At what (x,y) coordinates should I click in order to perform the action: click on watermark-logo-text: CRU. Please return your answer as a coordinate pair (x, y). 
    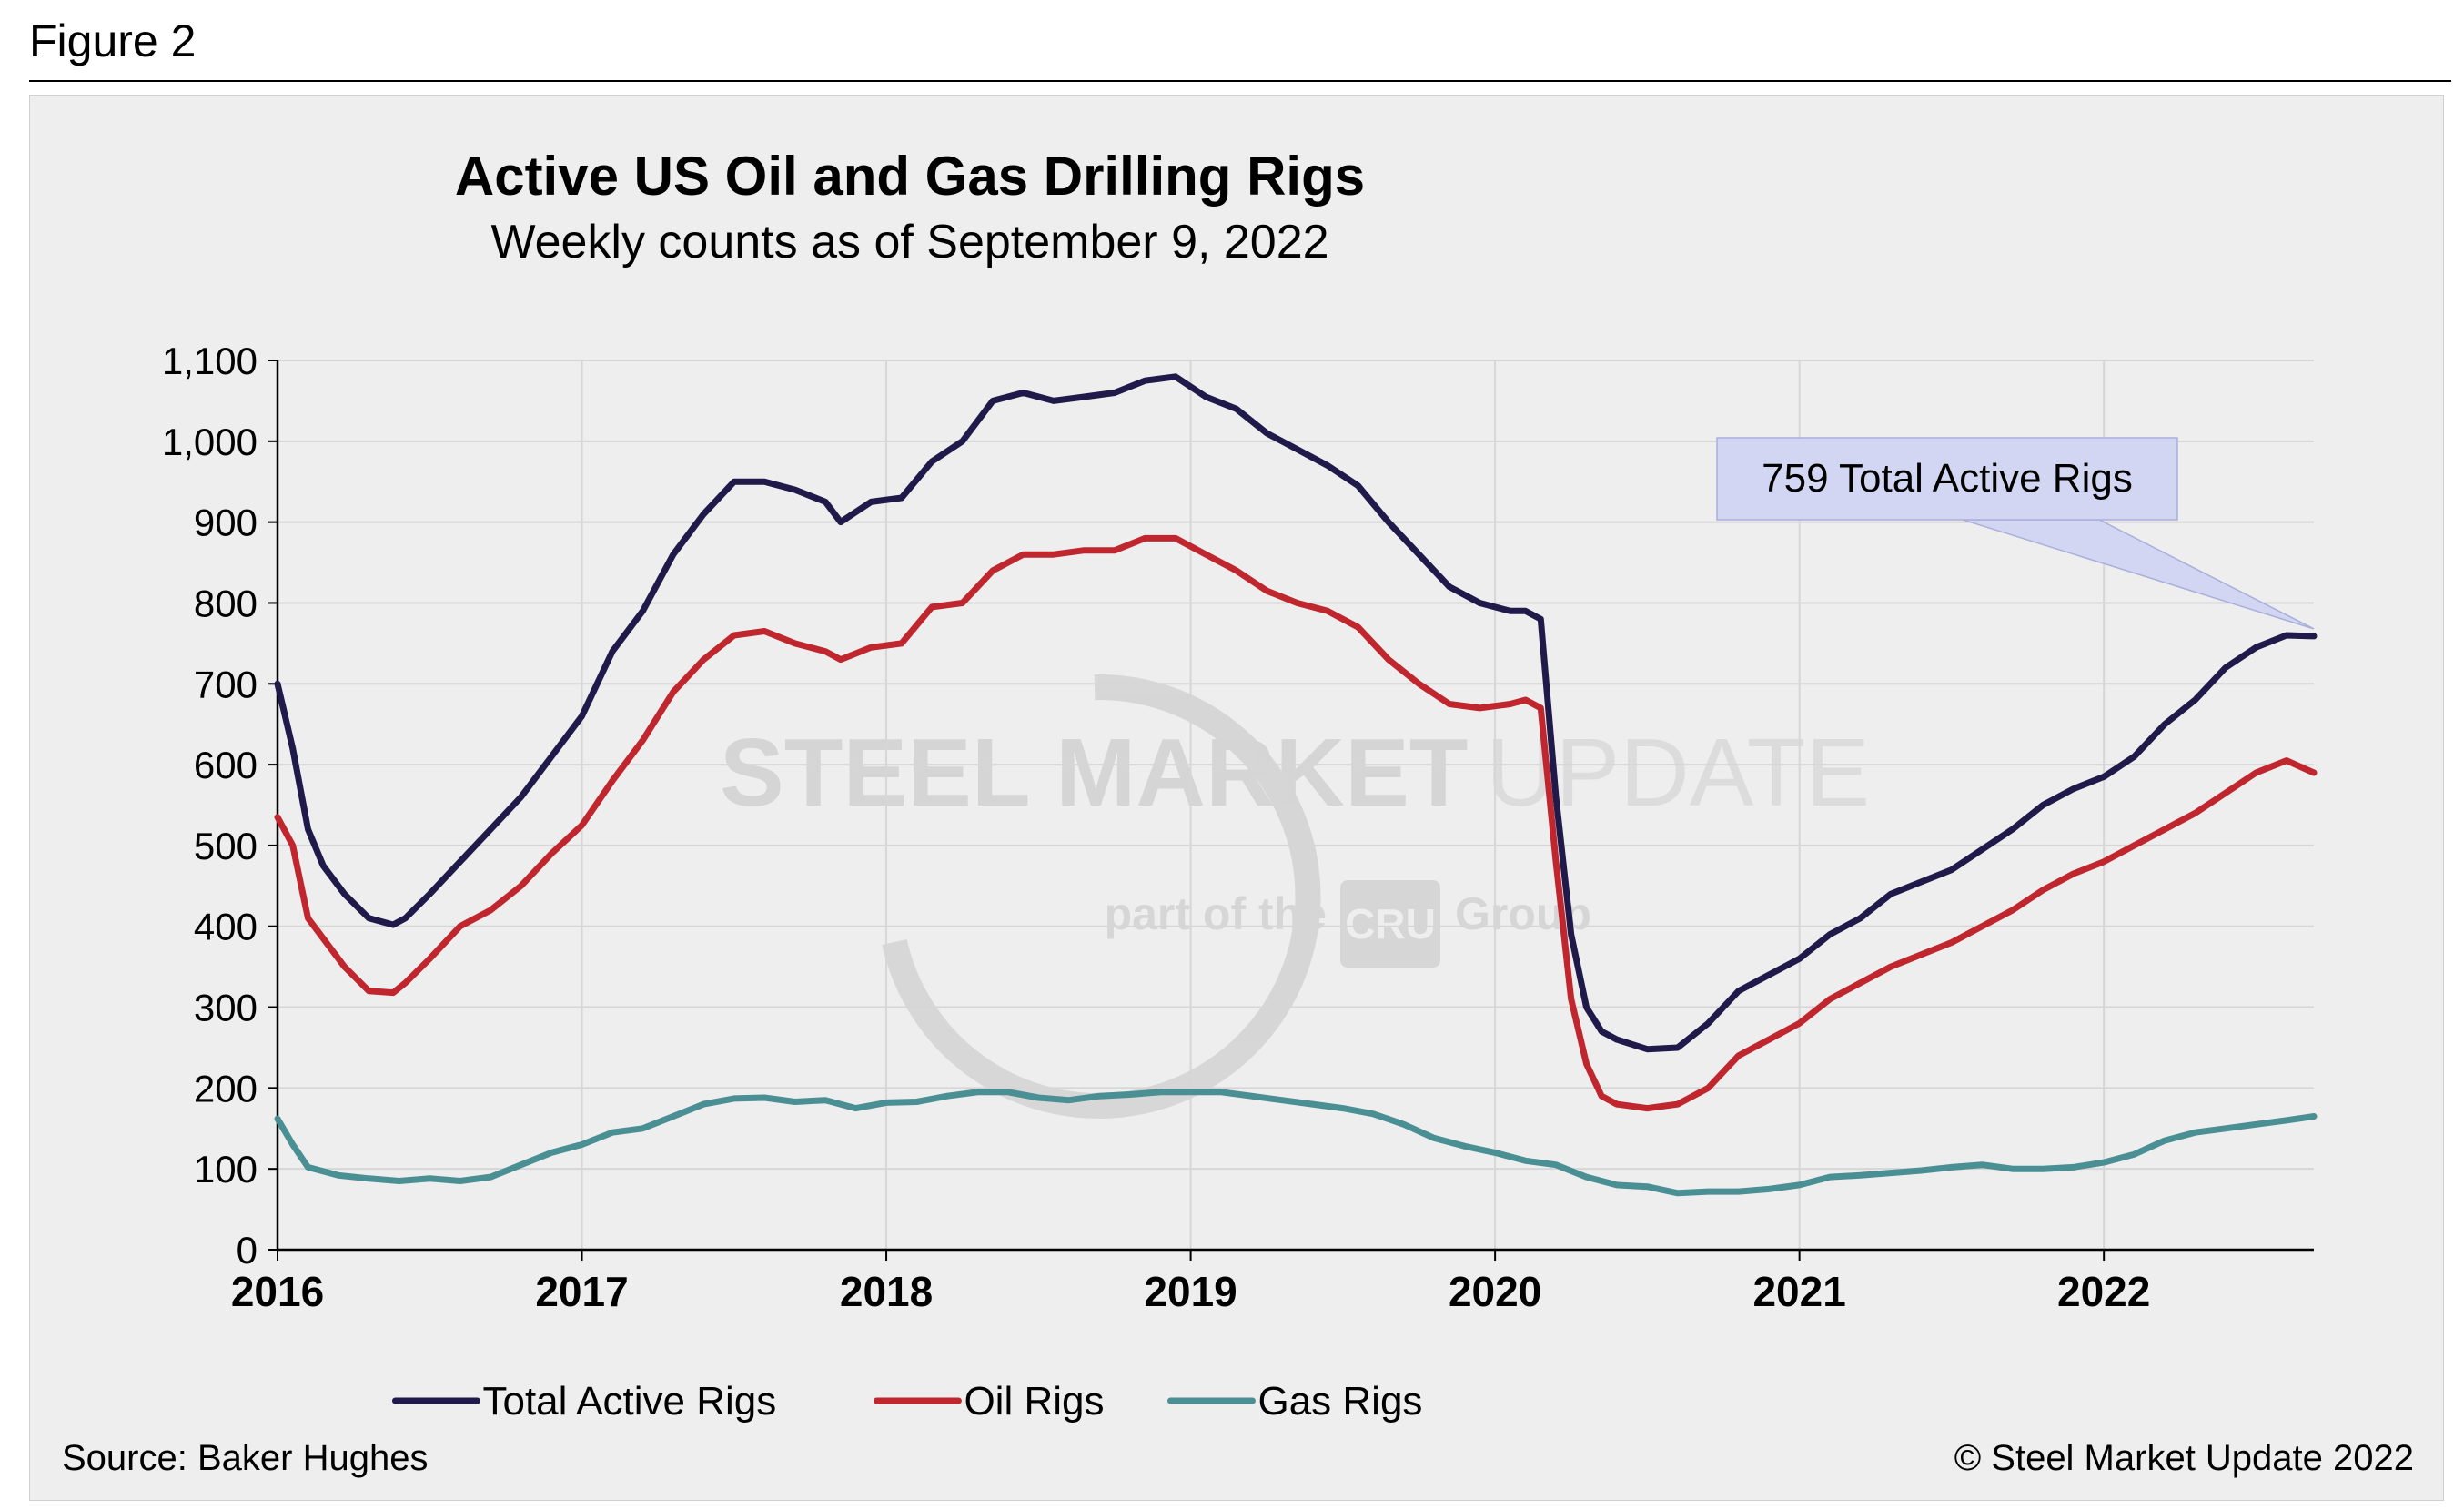
    Looking at the image, I should click on (1390, 924).